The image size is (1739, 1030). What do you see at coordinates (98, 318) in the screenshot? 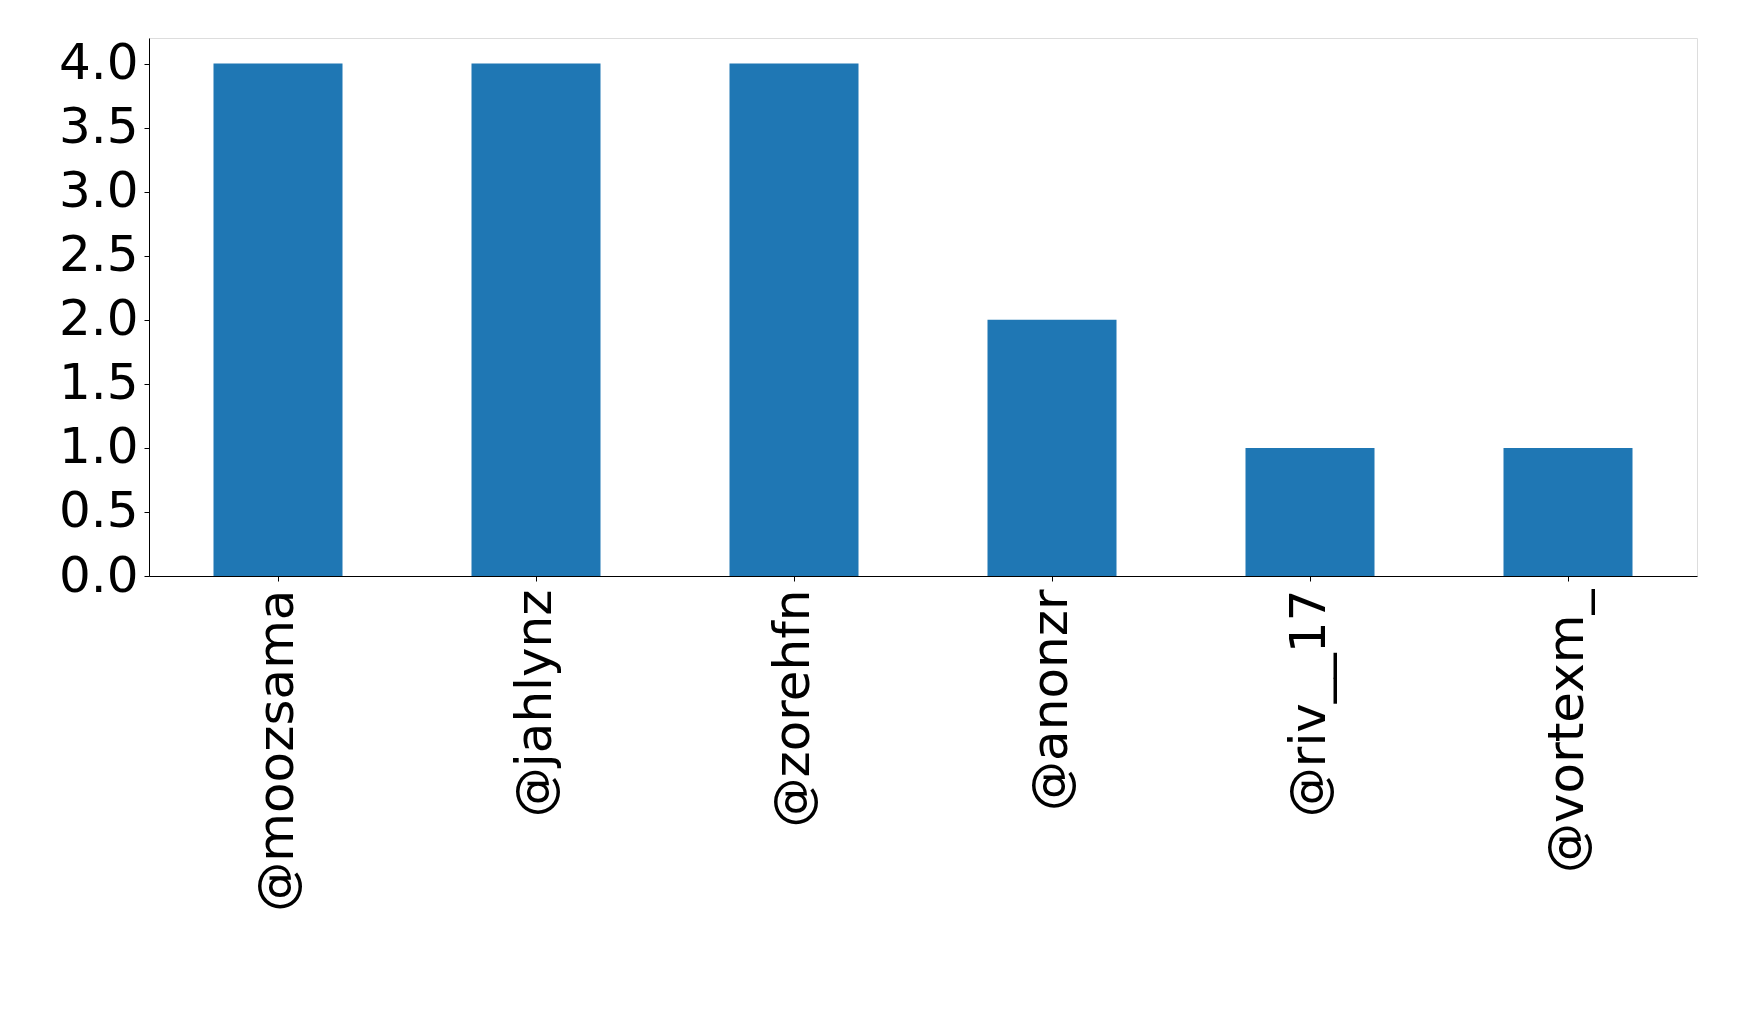
I see `y-tick-label: 2.0` at bounding box center [98, 318].